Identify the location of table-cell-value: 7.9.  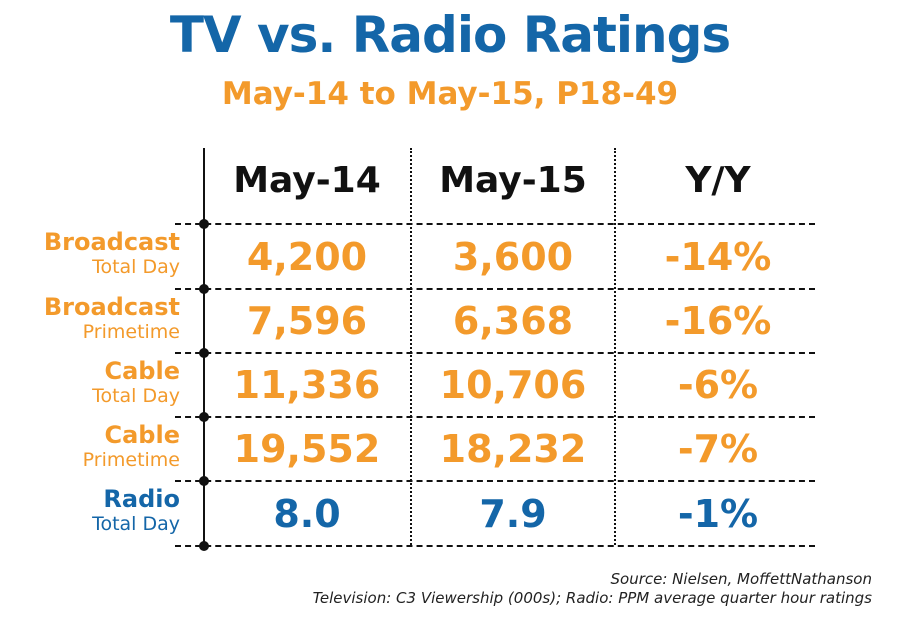
(513, 513).